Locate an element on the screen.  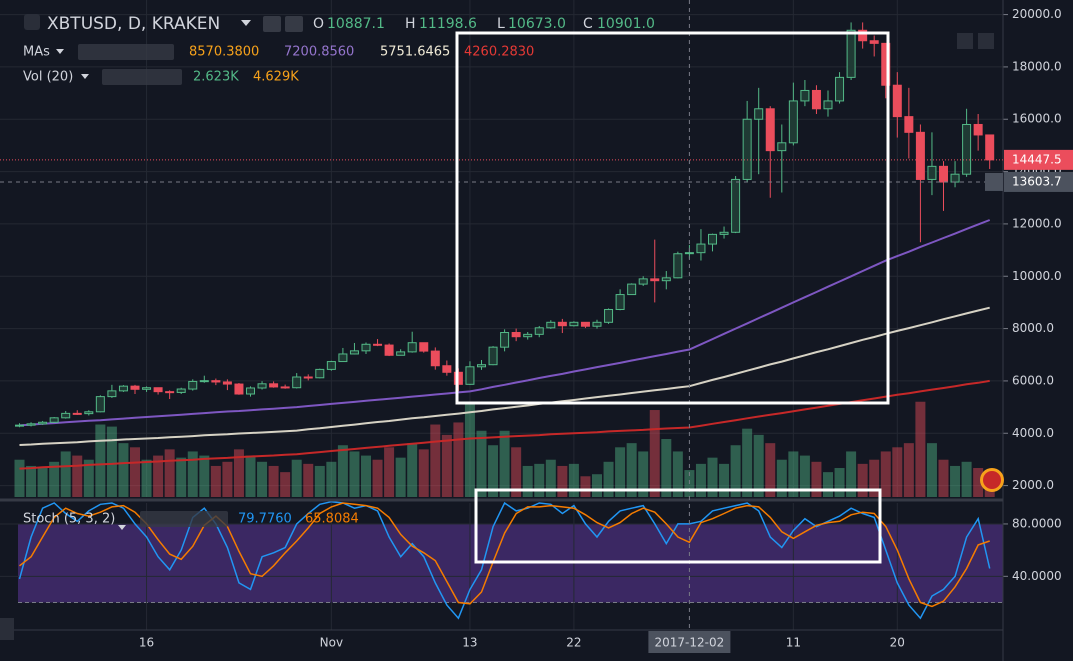
crosshair-plus is located at coordinates (994, 181).